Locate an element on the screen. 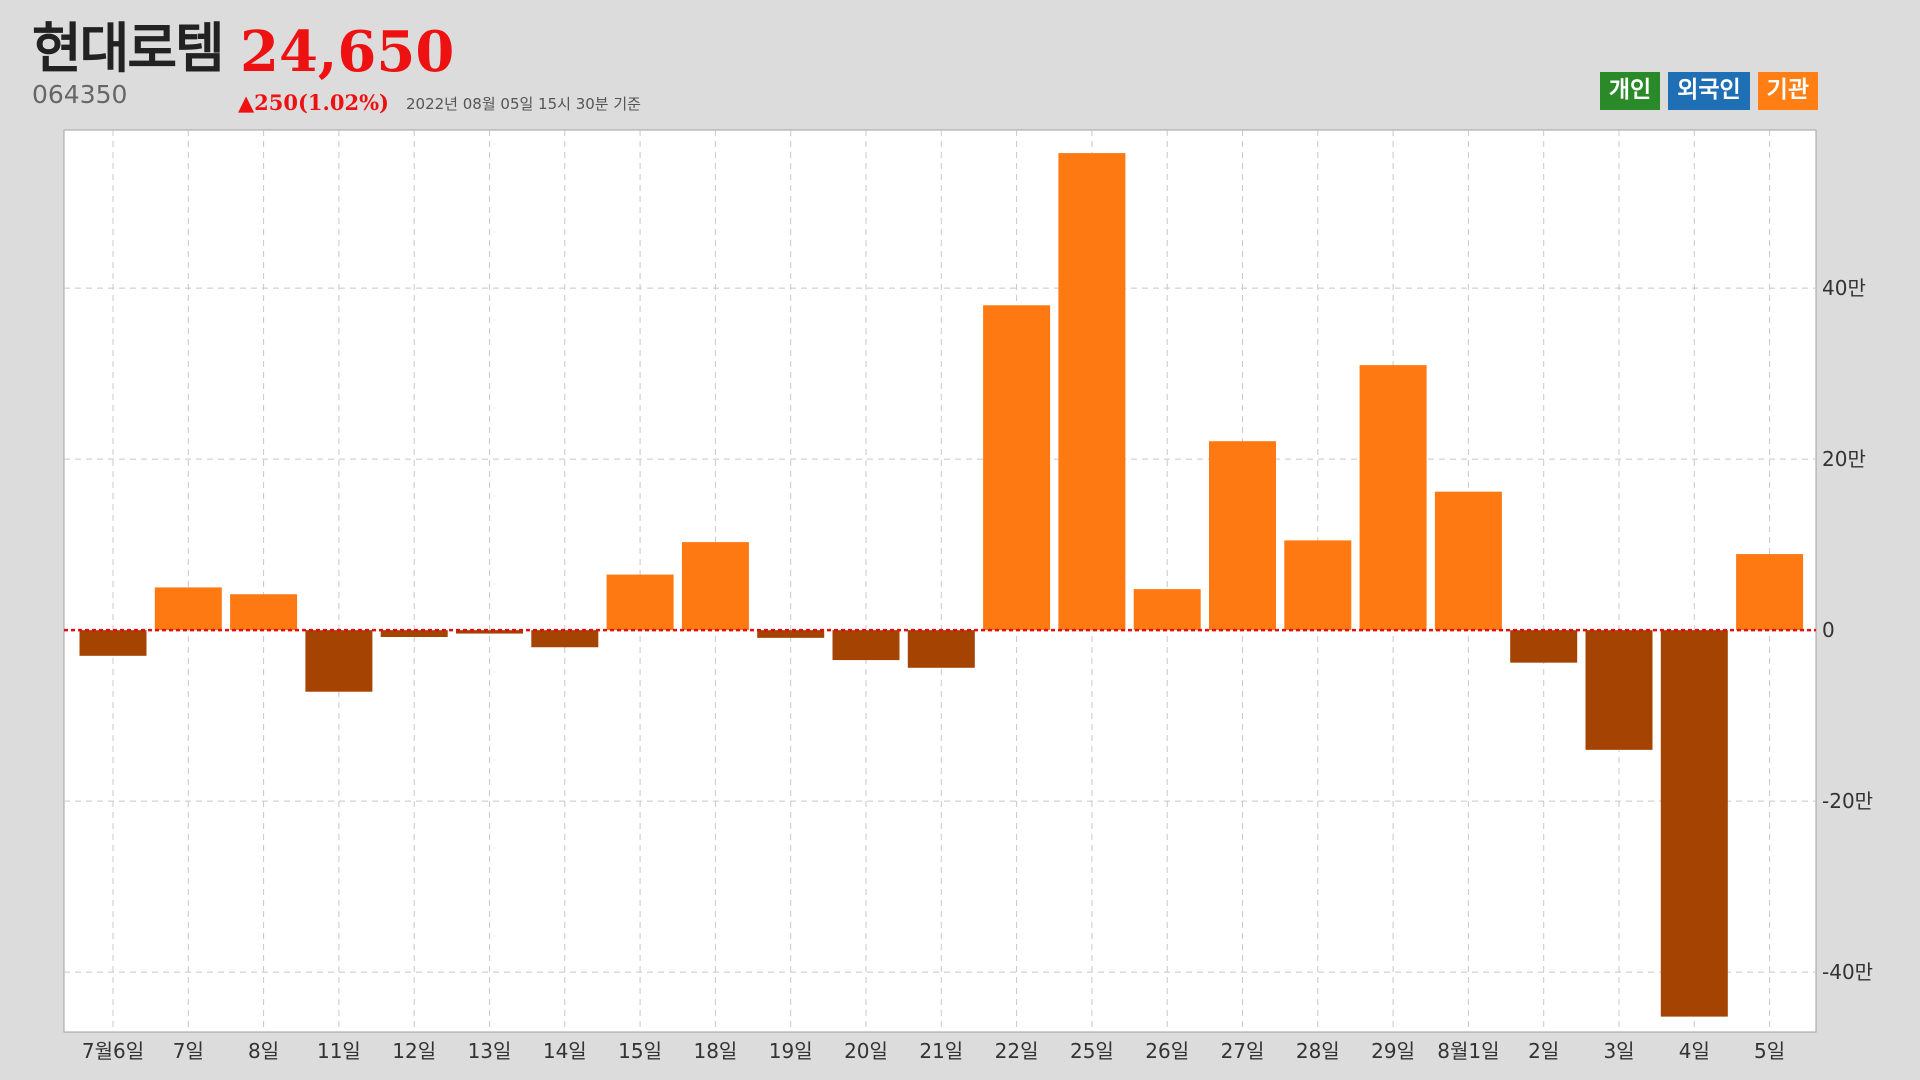  x-tick-label: 15일 is located at coordinates (640, 1051).